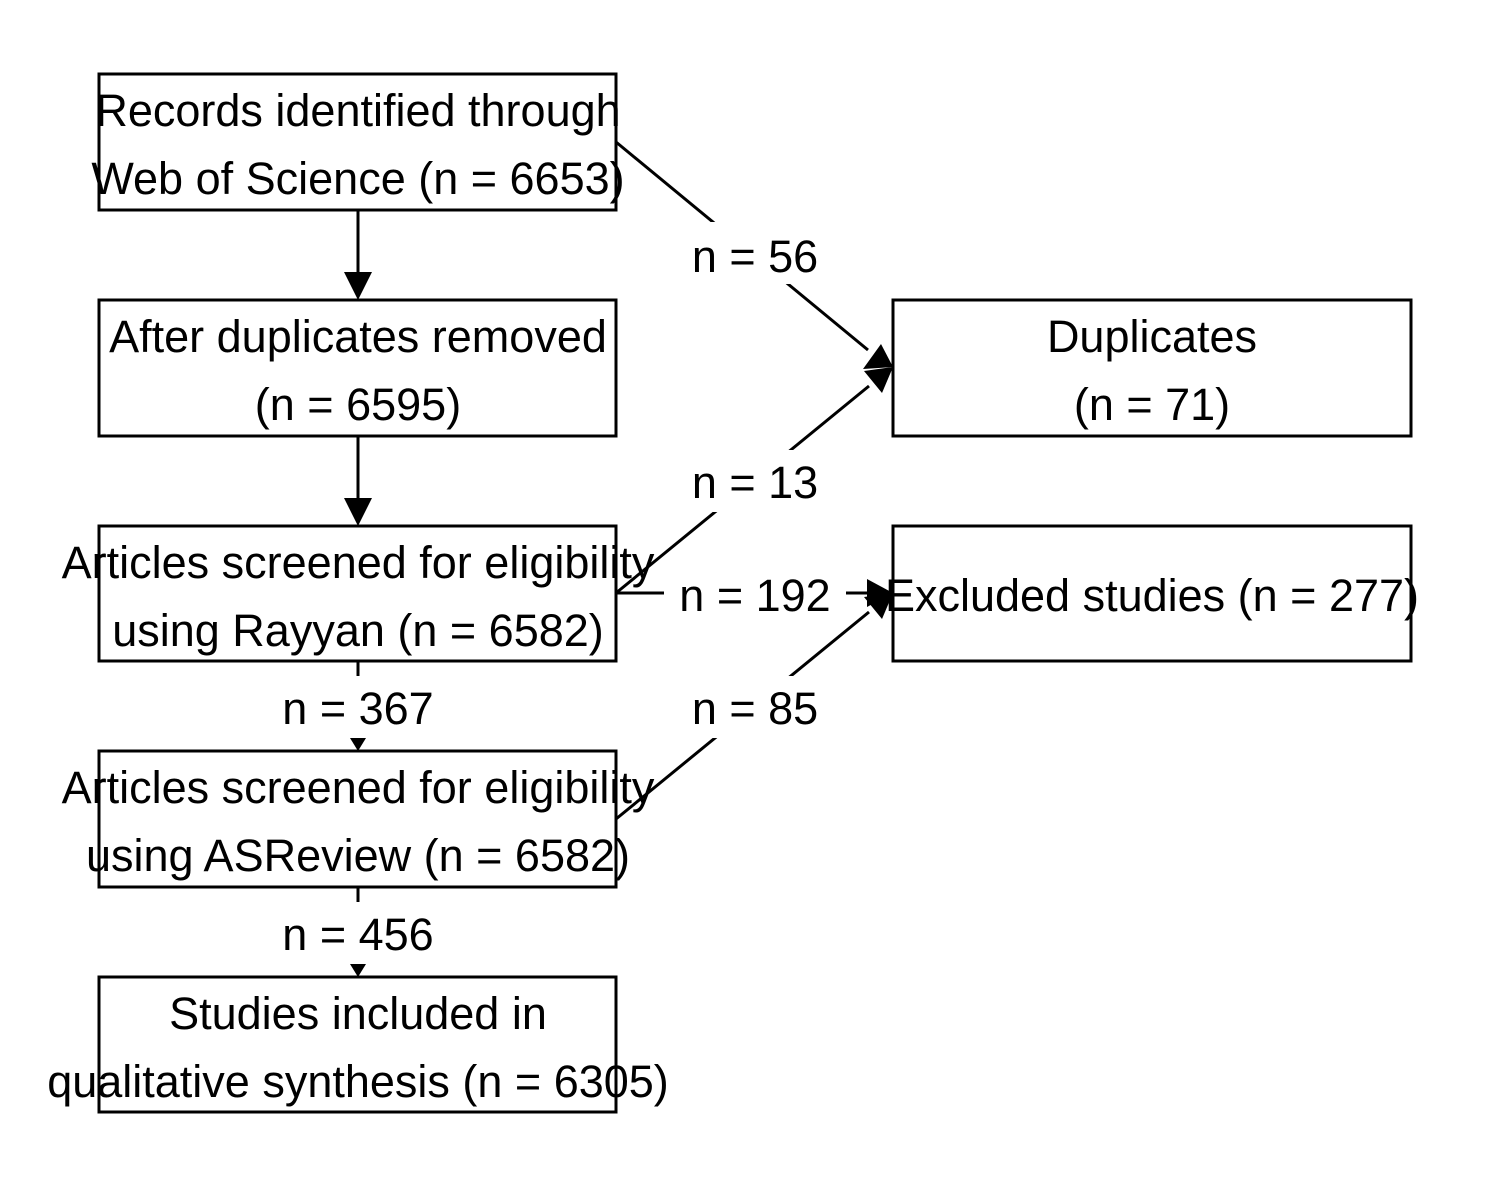 Image resolution: width=1500 pixels, height=1204 pixels. What do you see at coordinates (358, 336) in the screenshot?
I see `node-after-duplicates-line1: After duplicates removed` at bounding box center [358, 336].